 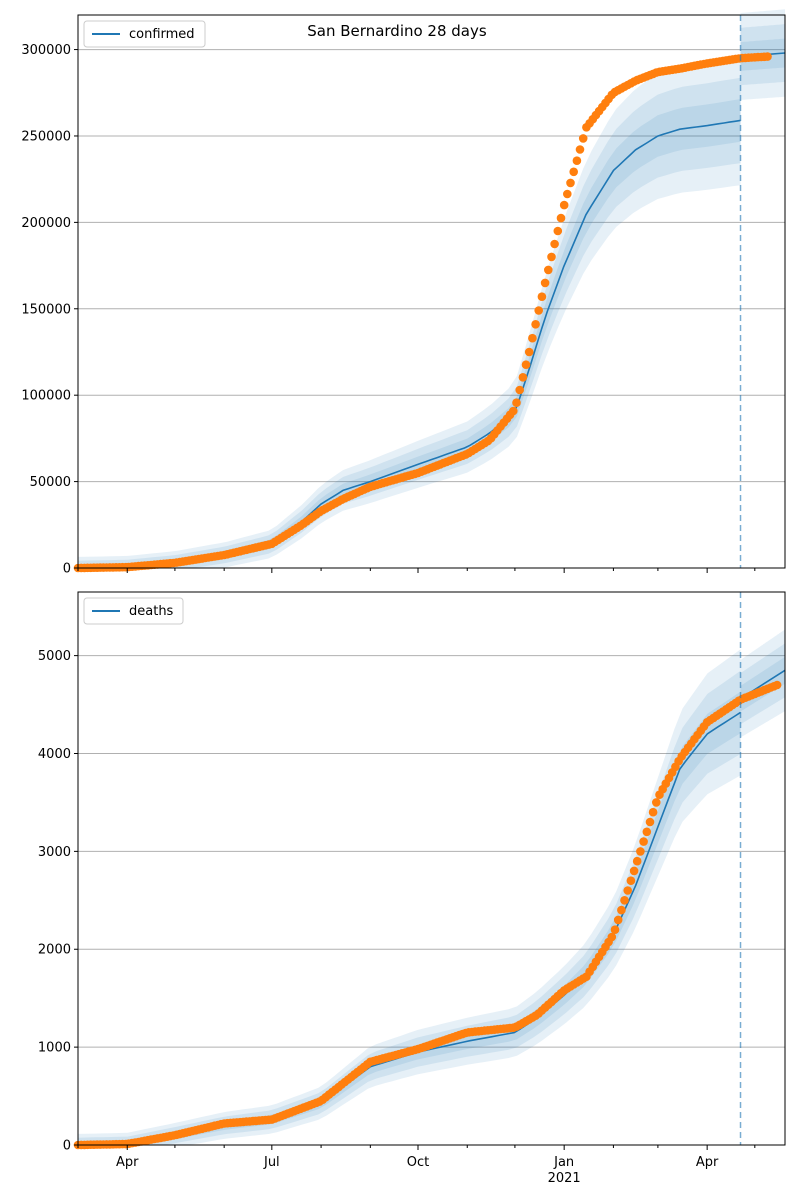 What do you see at coordinates (564, 1178) in the screenshot?
I see `x-tick-year-label: 2021` at bounding box center [564, 1178].